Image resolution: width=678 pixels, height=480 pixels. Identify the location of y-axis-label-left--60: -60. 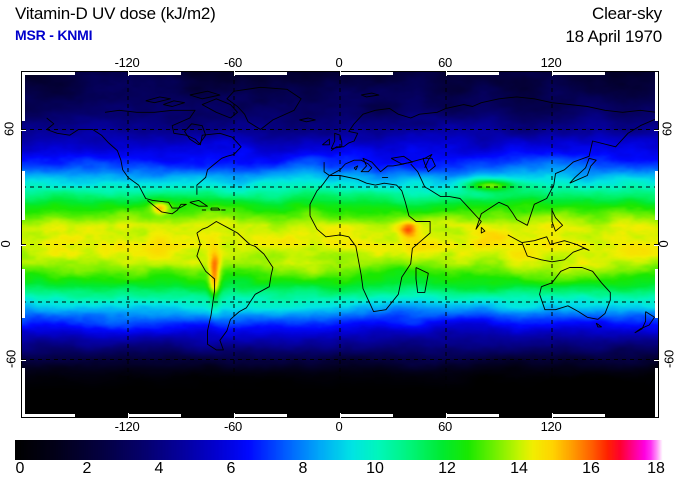
(11, 358).